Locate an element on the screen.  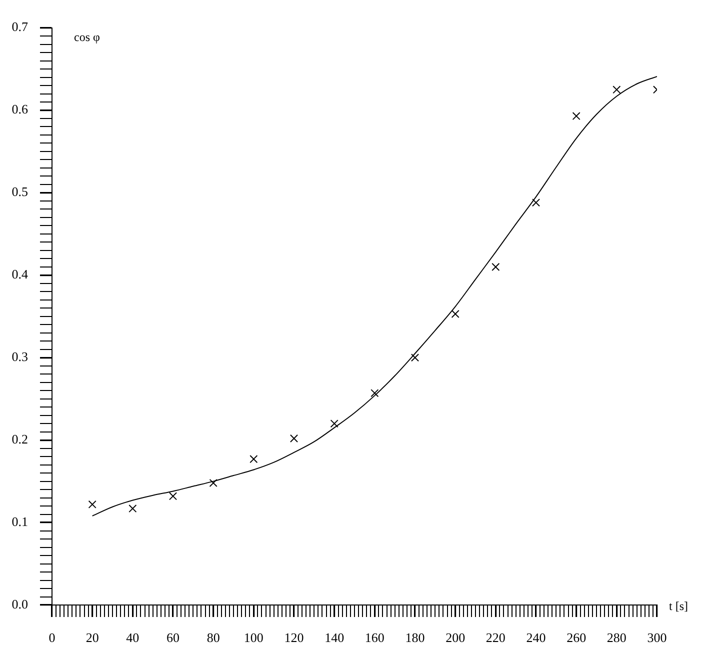
x-tick-label: 80 is located at coordinates (213, 638).